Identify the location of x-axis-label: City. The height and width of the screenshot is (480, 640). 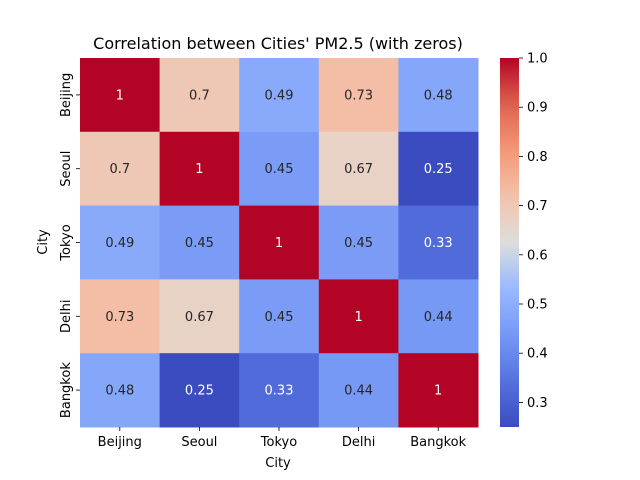
(278, 463).